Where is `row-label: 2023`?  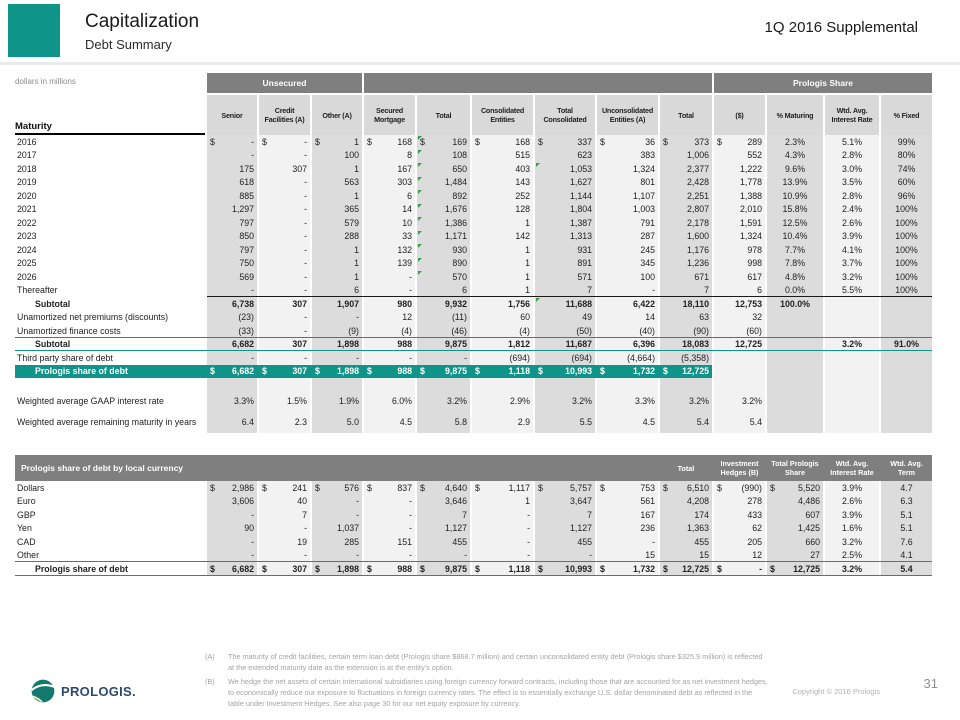
row-label: 2023 is located at coordinates (27, 236).